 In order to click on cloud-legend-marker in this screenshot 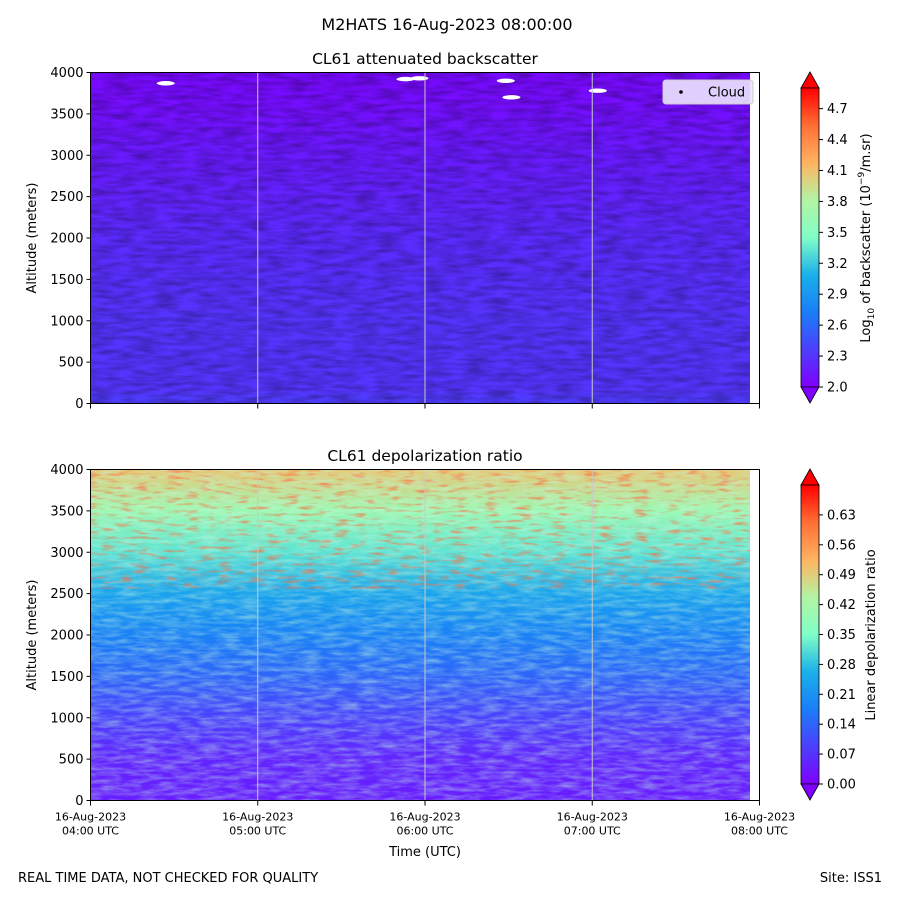, I will do `click(681, 92)`.